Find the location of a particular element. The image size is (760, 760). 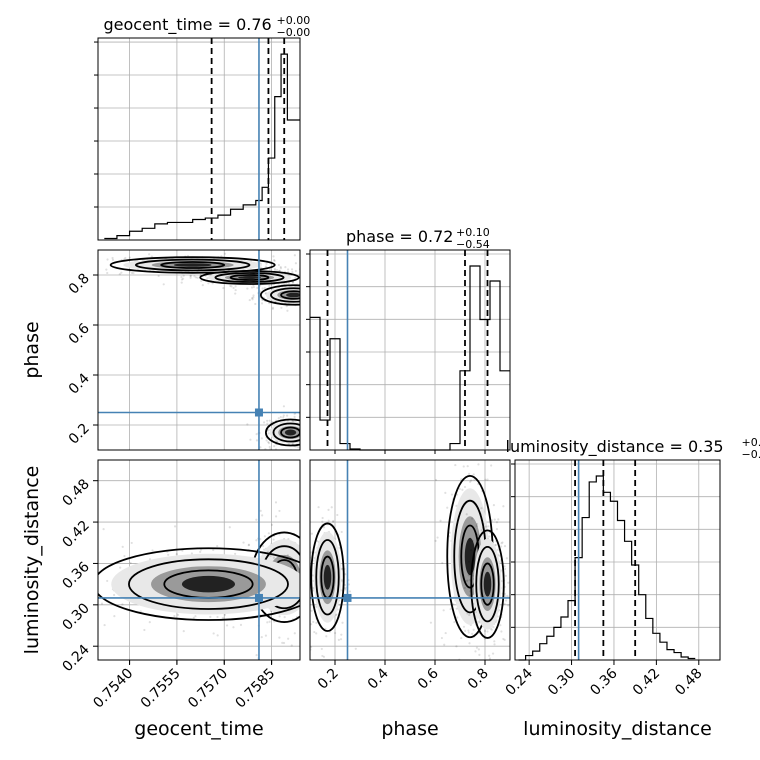

joint-panel-phase-luminosity_distance is located at coordinates (409, 558).